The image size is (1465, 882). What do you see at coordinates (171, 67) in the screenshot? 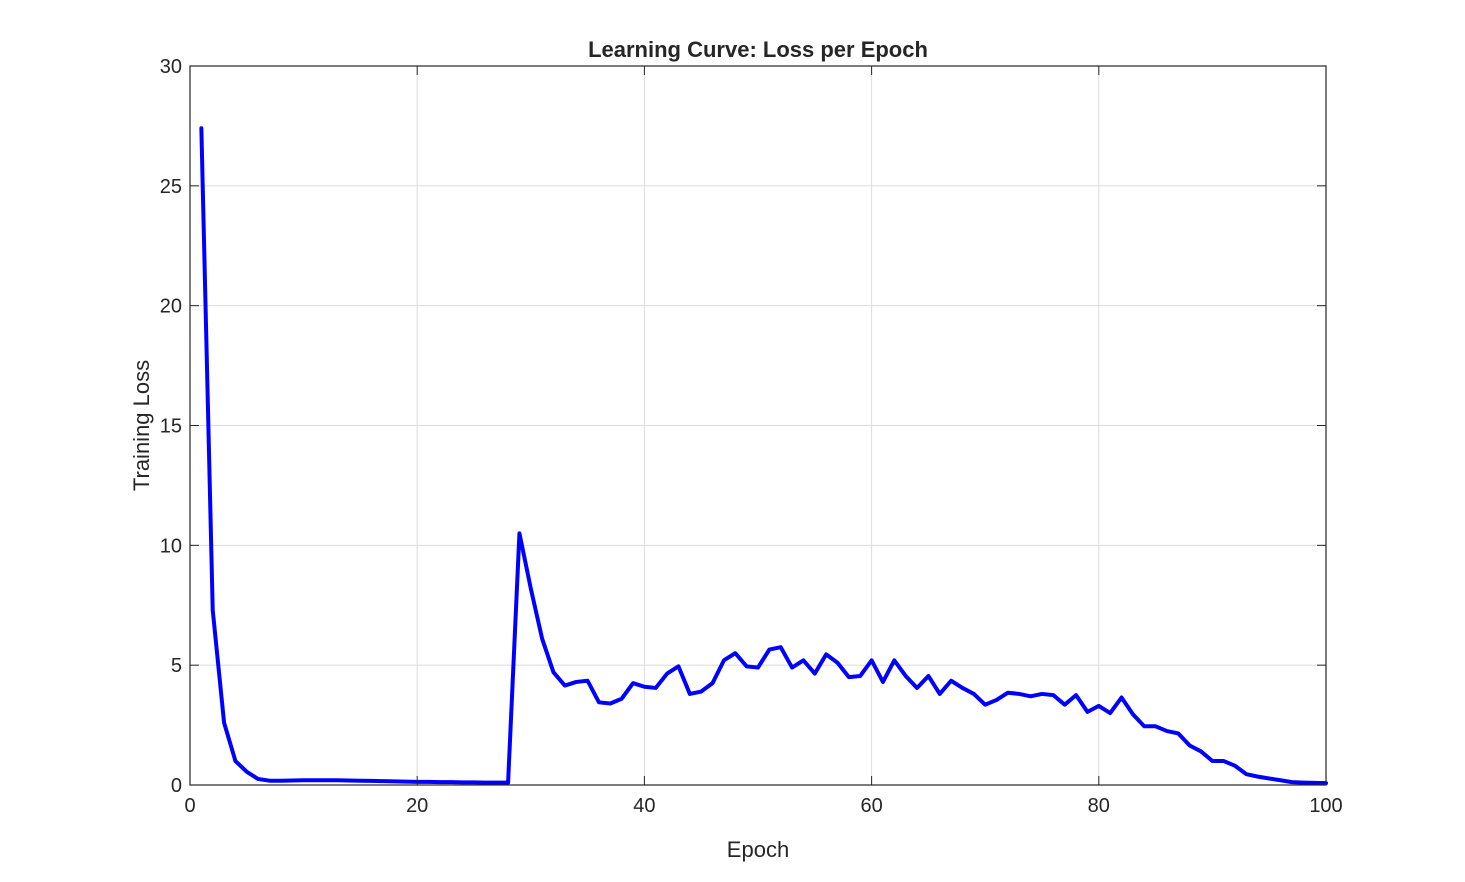
I see `y-tick-label: 30` at bounding box center [171, 67].